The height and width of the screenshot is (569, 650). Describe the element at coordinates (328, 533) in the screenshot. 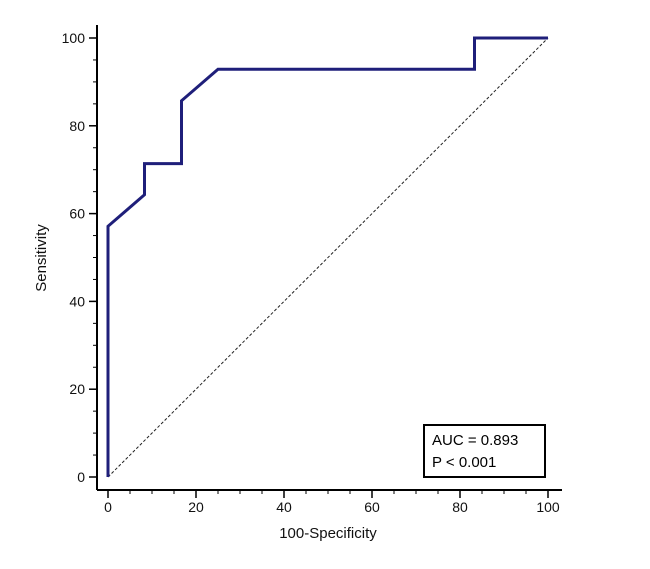

I see `x-axis-title: 100-Specificity` at that location.